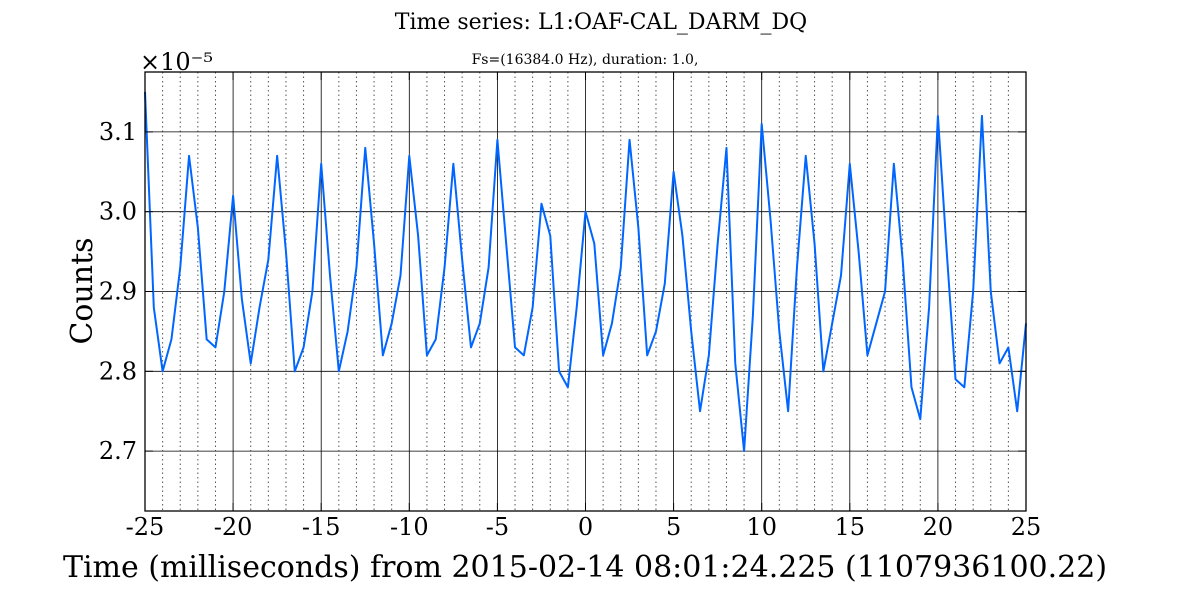 The width and height of the screenshot is (1200, 604). What do you see at coordinates (82, 290) in the screenshot?
I see `y-axis-label: Counts` at bounding box center [82, 290].